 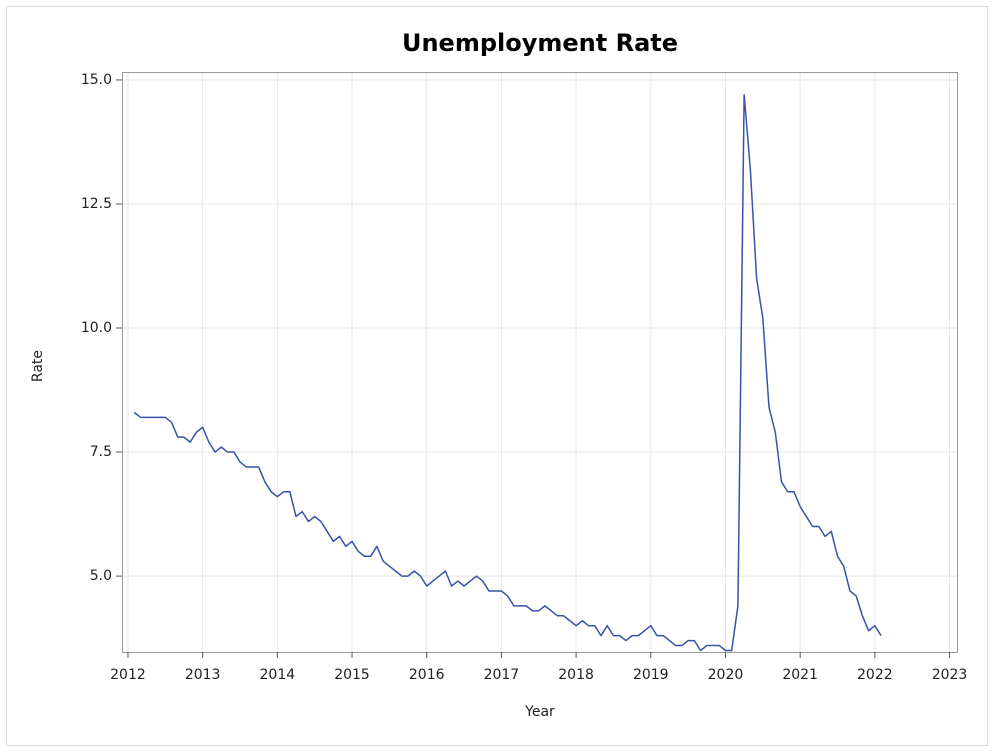 I want to click on y-tick-label: 7.5, so click(x=101, y=452).